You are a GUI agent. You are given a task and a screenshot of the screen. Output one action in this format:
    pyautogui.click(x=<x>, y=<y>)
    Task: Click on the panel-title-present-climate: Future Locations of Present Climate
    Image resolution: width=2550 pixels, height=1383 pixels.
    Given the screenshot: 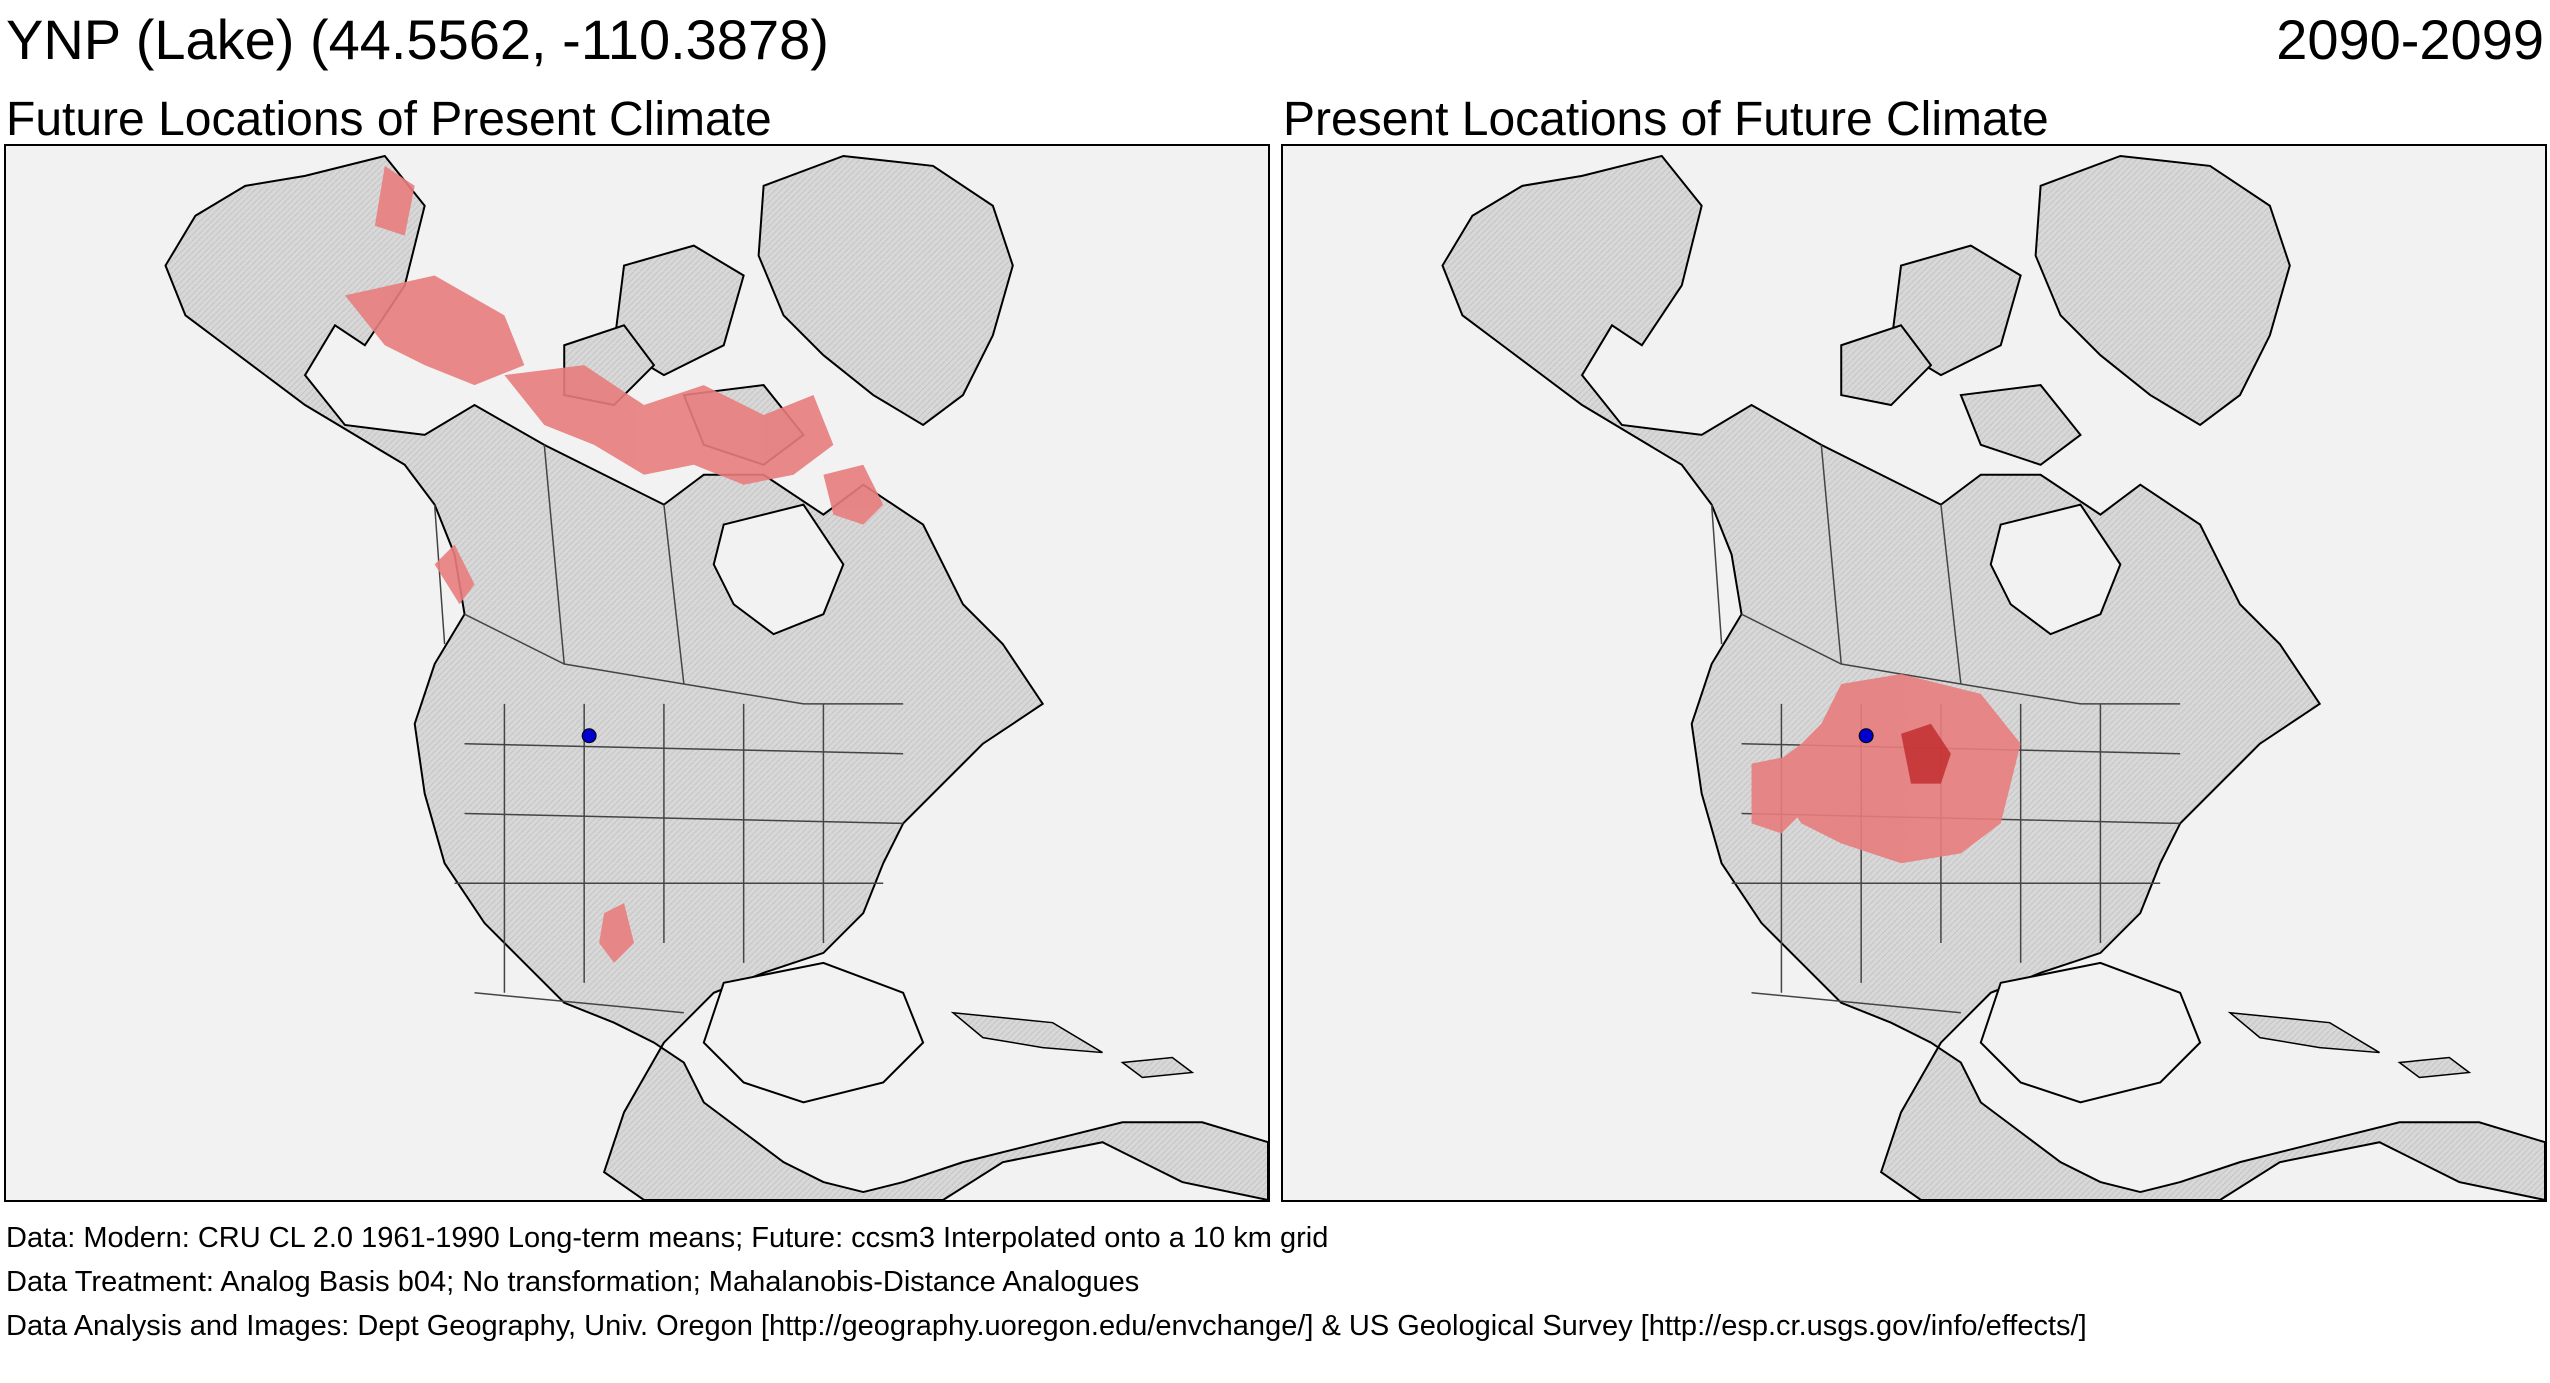 What is the action you would take?
    pyautogui.click(x=389, y=119)
    